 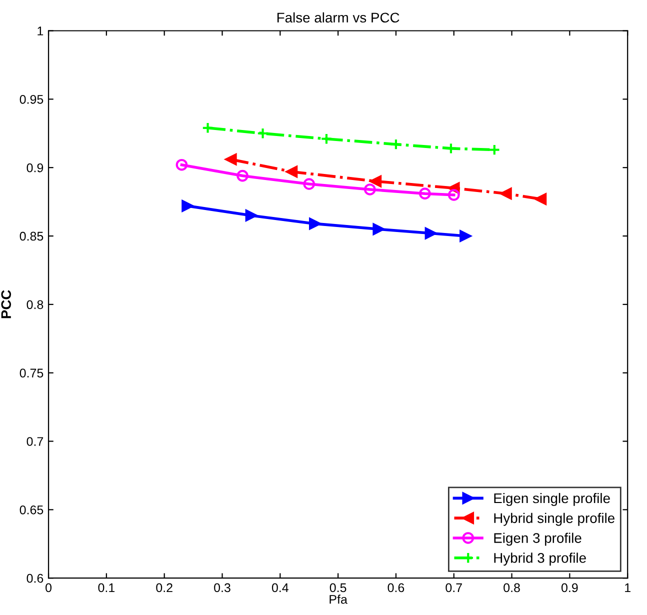 I want to click on legend-label: Hybrid single profile, so click(x=554, y=519).